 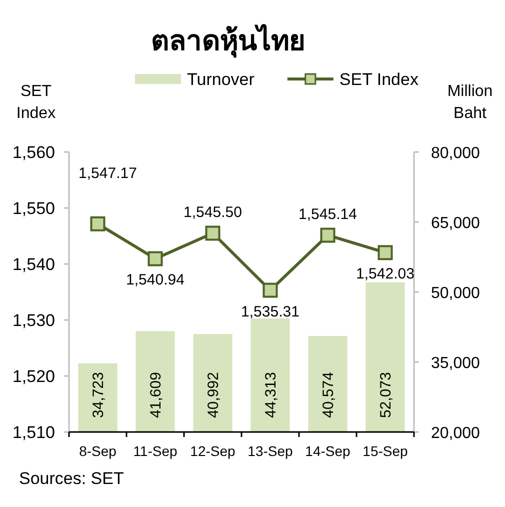 What do you see at coordinates (98, 451) in the screenshot?
I see `x-tick-label: 8-Sep` at bounding box center [98, 451].